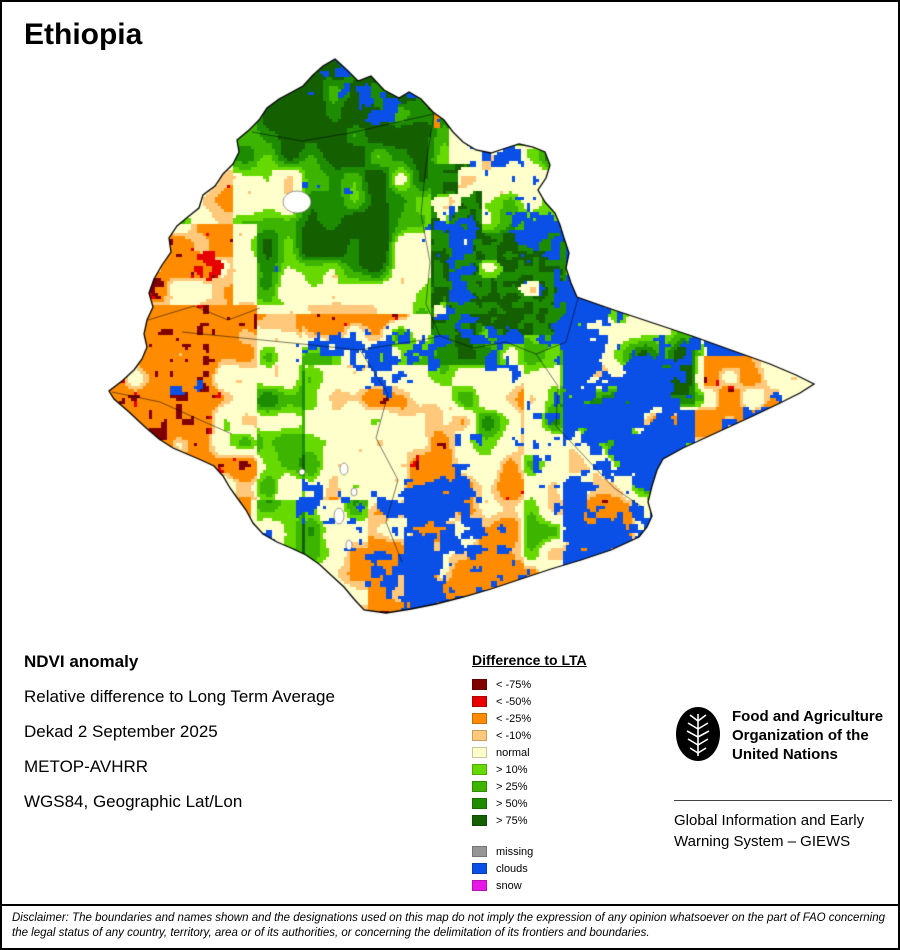 This screenshot has width=900, height=950. What do you see at coordinates (512, 786) in the screenshot?
I see `legend-item-label: > 25%` at bounding box center [512, 786].